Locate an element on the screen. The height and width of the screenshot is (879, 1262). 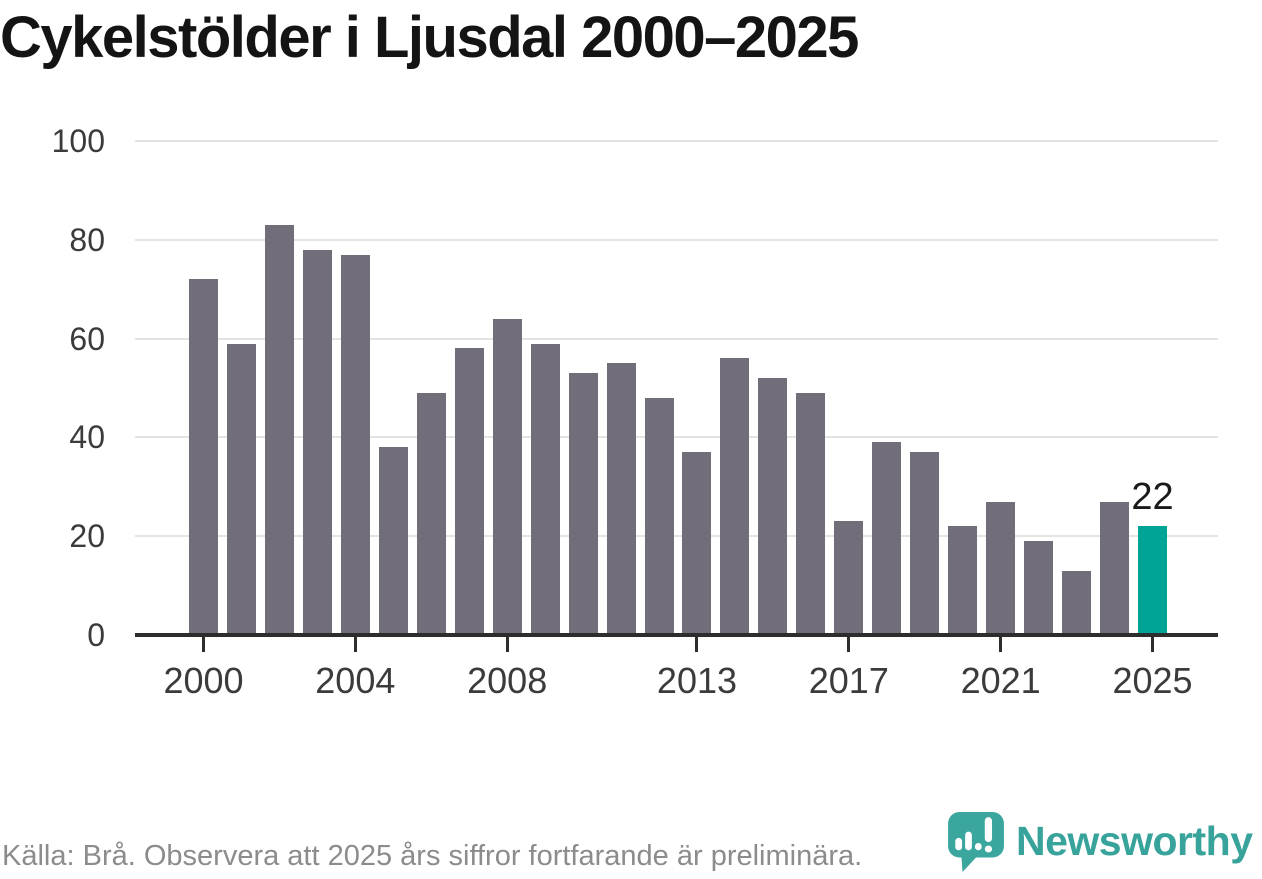
x-axis-label: 2004 is located at coordinates (355, 680).